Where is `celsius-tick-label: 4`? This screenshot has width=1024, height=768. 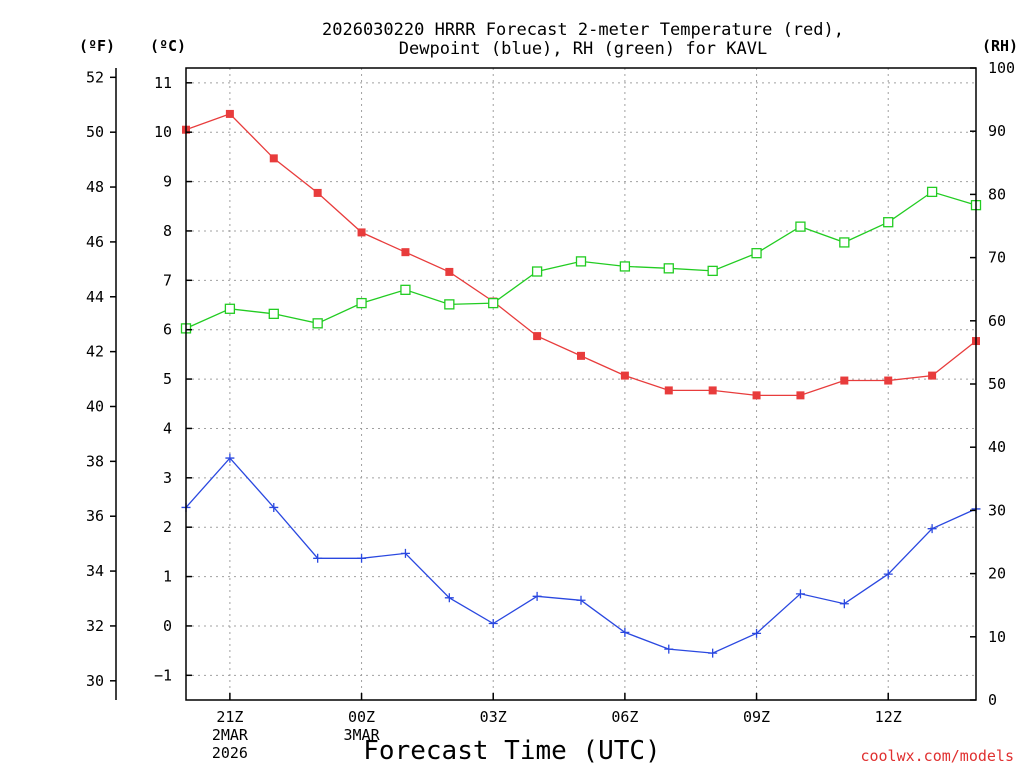 celsius-tick-label: 4 is located at coordinates (167, 428).